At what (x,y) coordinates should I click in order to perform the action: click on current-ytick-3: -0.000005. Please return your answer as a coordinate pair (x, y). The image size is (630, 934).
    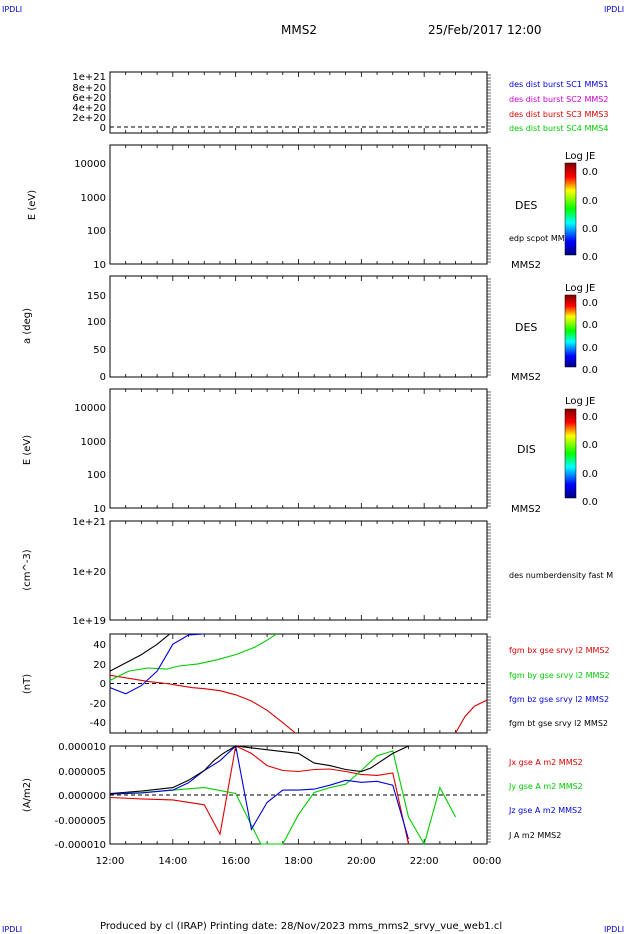
    Looking at the image, I should click on (80, 821).